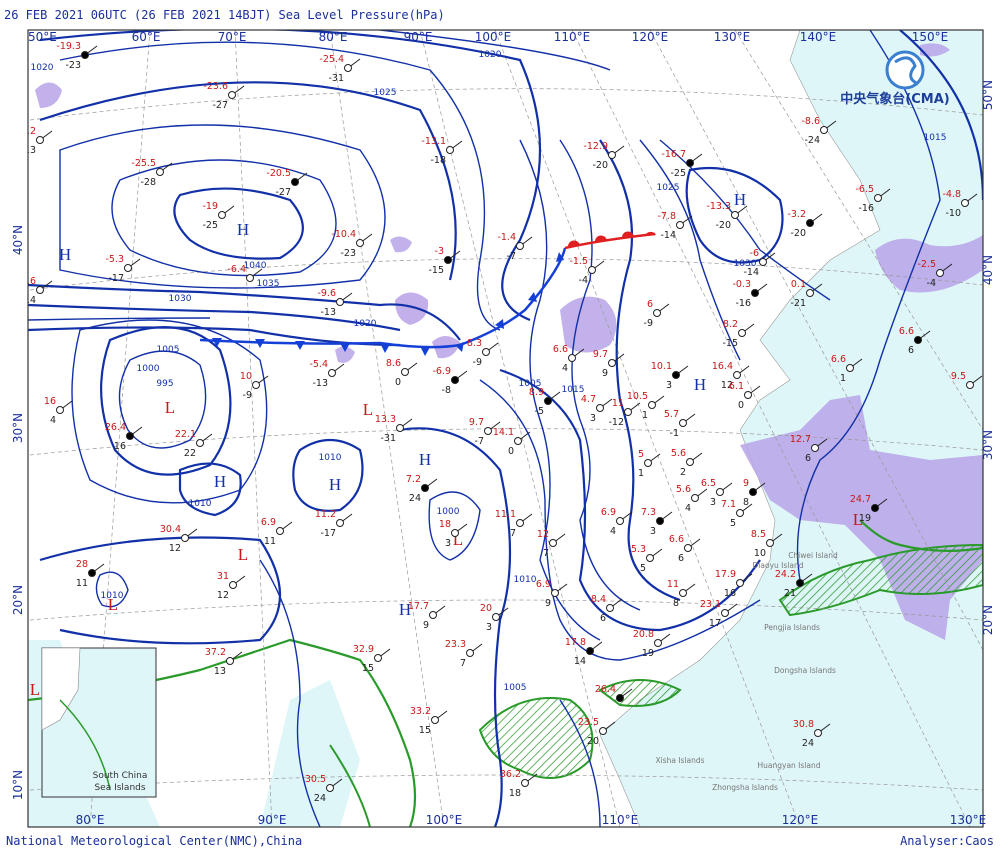  Describe the element at coordinates (785, 574) in the screenshot. I see `station-temperature: 24.2` at that location.